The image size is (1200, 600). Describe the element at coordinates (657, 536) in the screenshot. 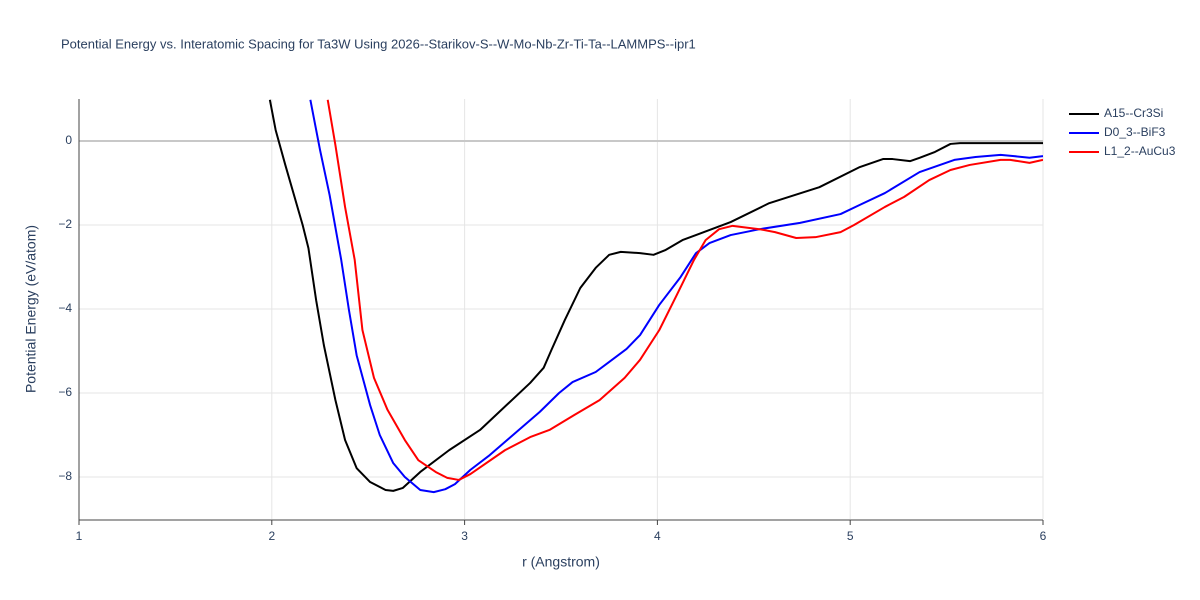

I see `x-tick-label: 4` at that location.